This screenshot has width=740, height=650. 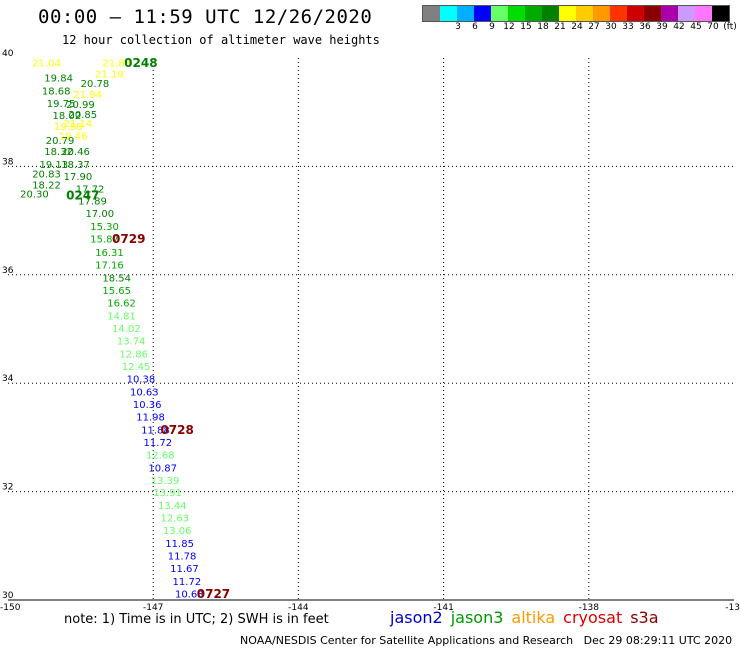 What do you see at coordinates (140, 63) in the screenshot?
I see `pass-time-label: 0248` at bounding box center [140, 63].